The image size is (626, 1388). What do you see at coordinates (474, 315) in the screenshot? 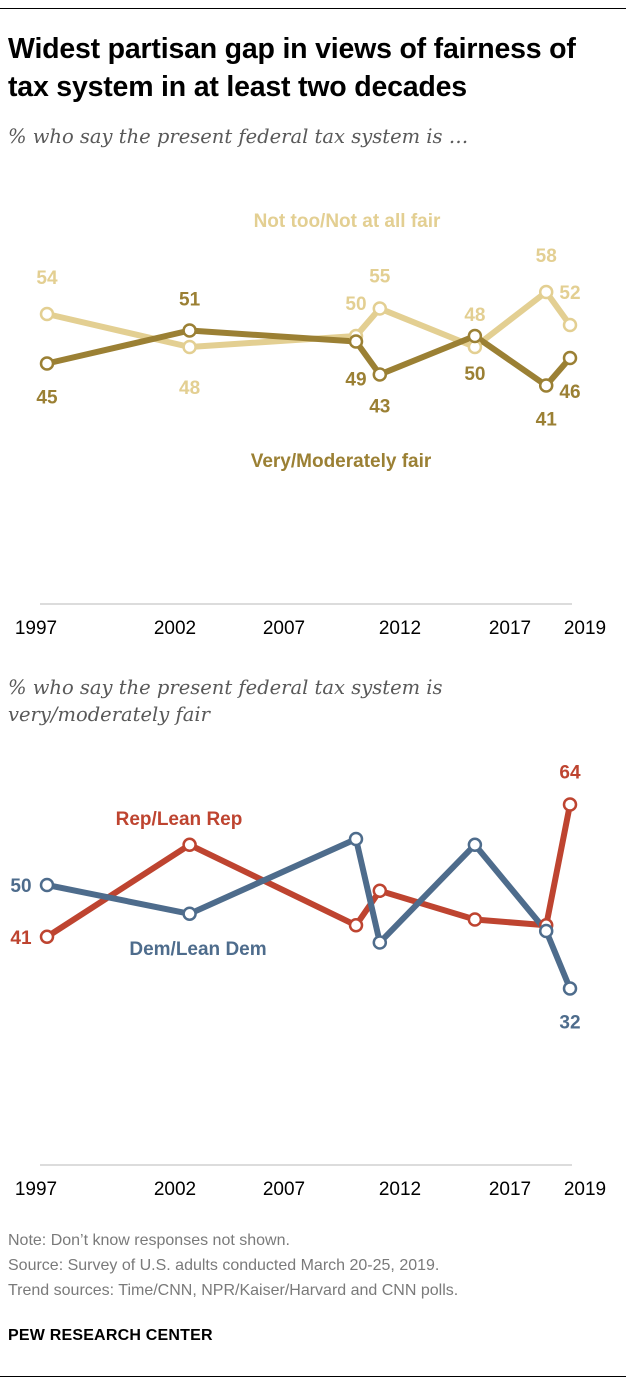
I see `data-label-not-too-not-at-all-fair-2015: 48` at bounding box center [474, 315].